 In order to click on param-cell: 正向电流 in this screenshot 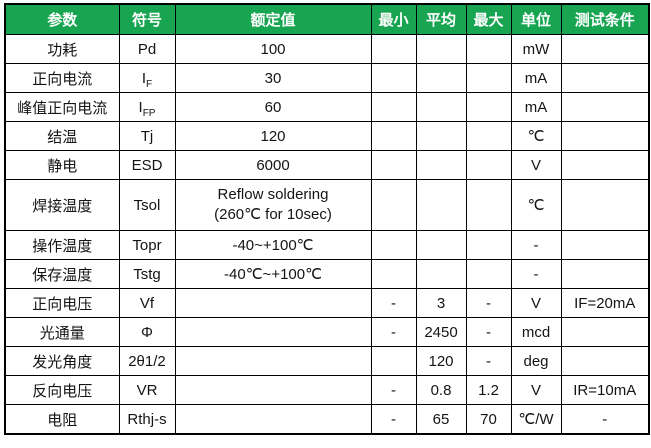, I will do `click(62, 78)`.